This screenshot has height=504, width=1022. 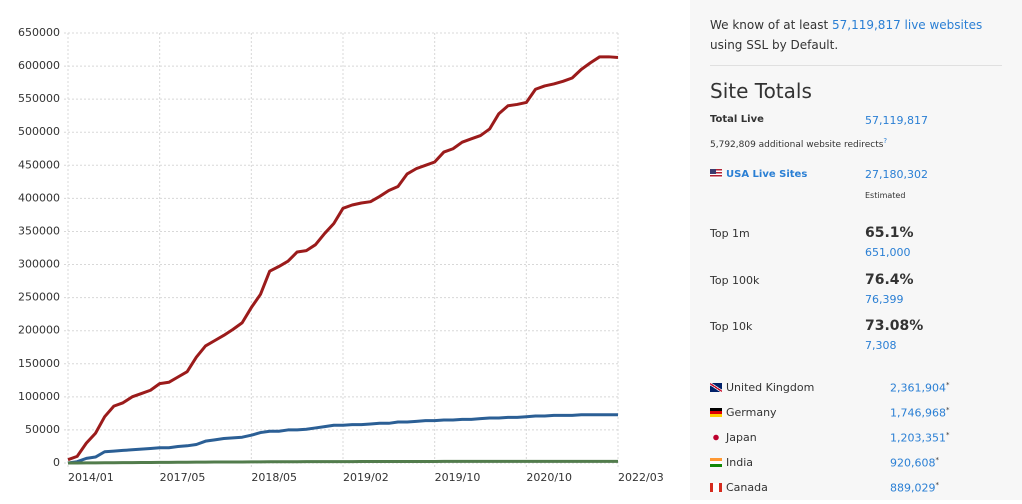 I want to click on y-tick-label: 0, so click(x=56, y=462).